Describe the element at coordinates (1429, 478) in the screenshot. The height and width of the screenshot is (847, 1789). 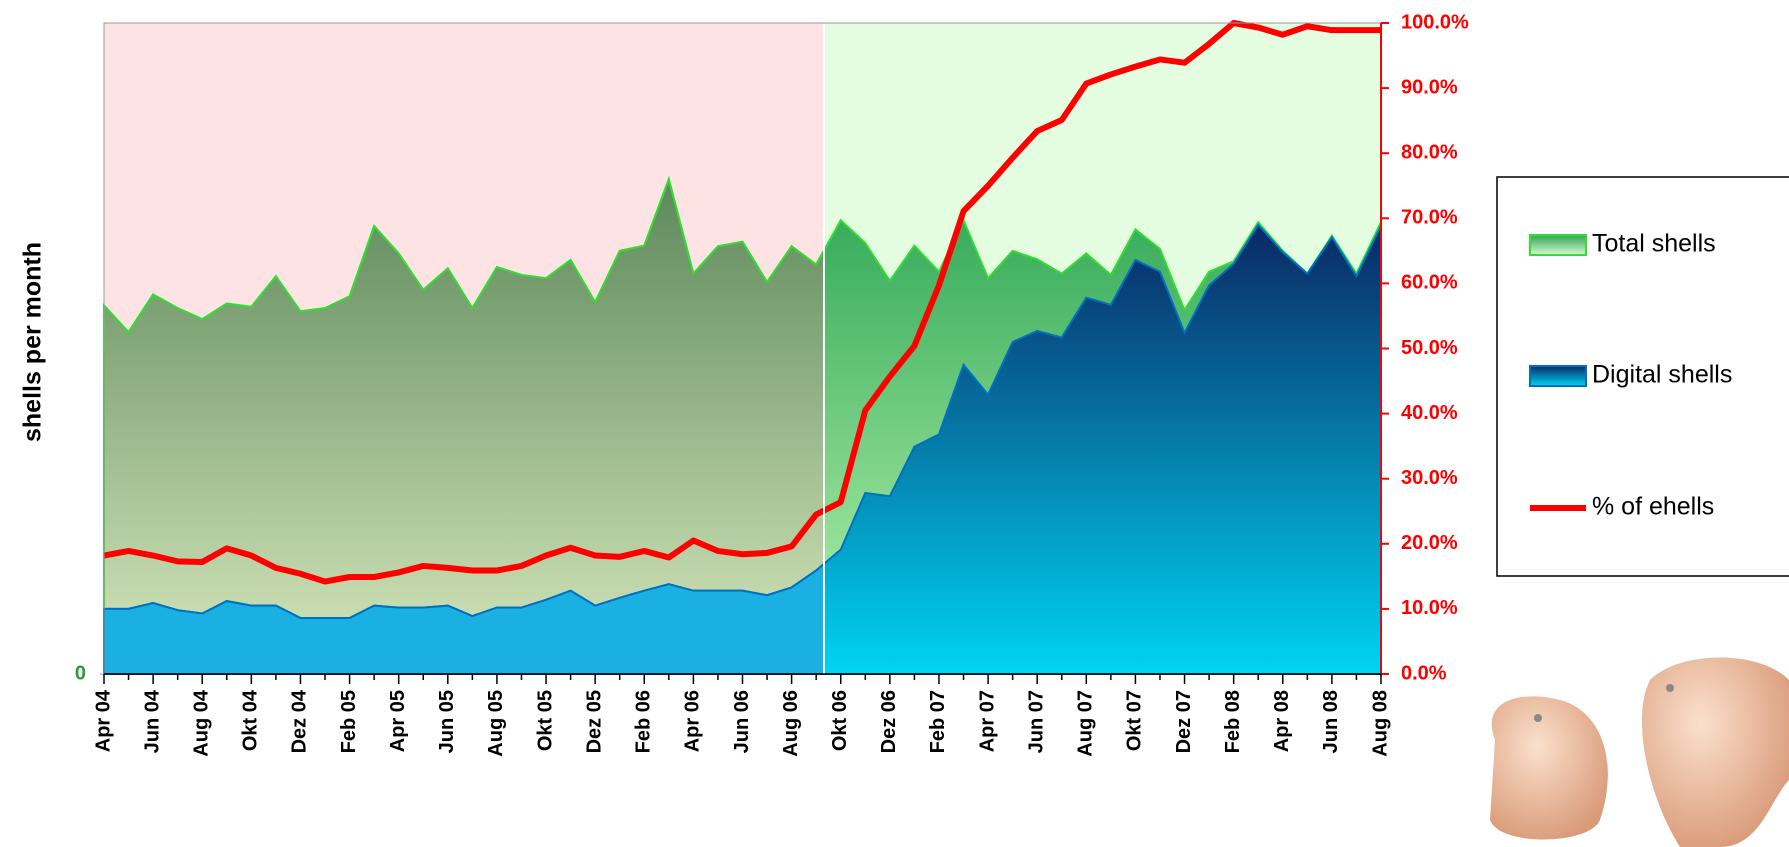
I see `y2-tick-label: 30.0%` at that location.